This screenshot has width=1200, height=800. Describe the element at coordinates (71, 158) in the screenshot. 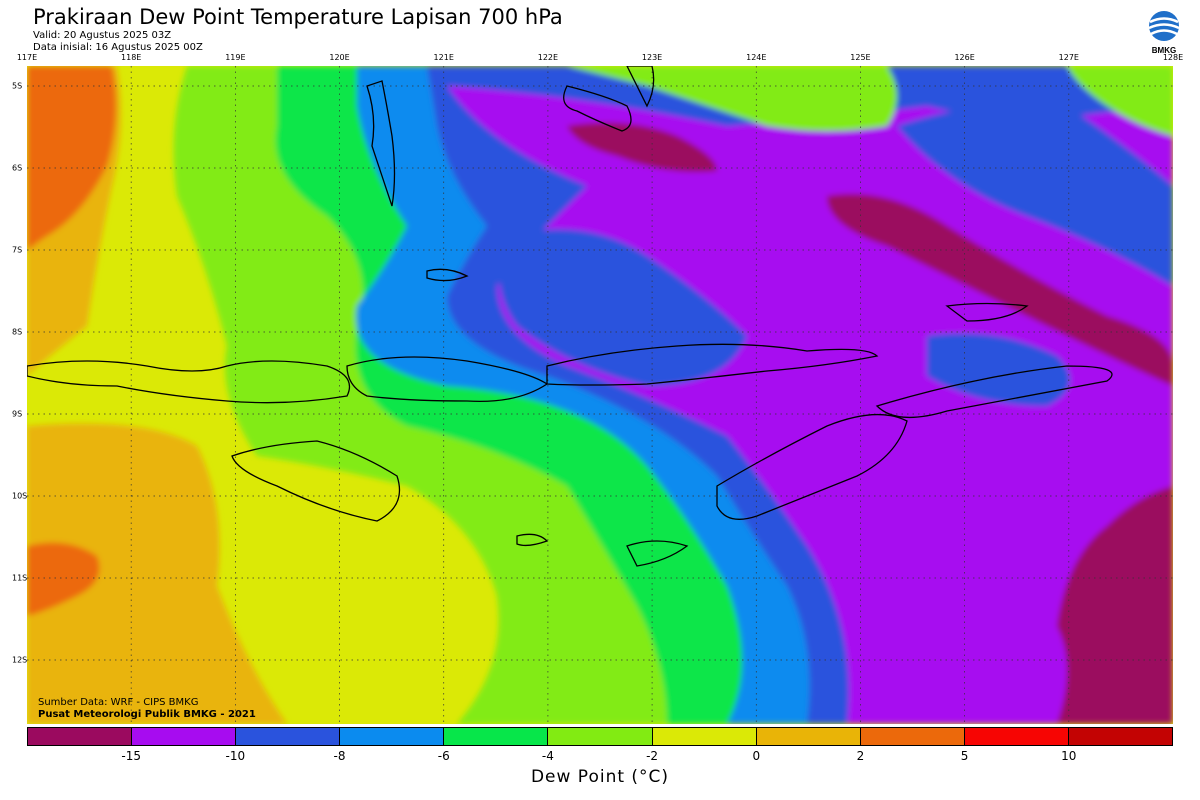

I see `field-darkorange-nw` at that location.